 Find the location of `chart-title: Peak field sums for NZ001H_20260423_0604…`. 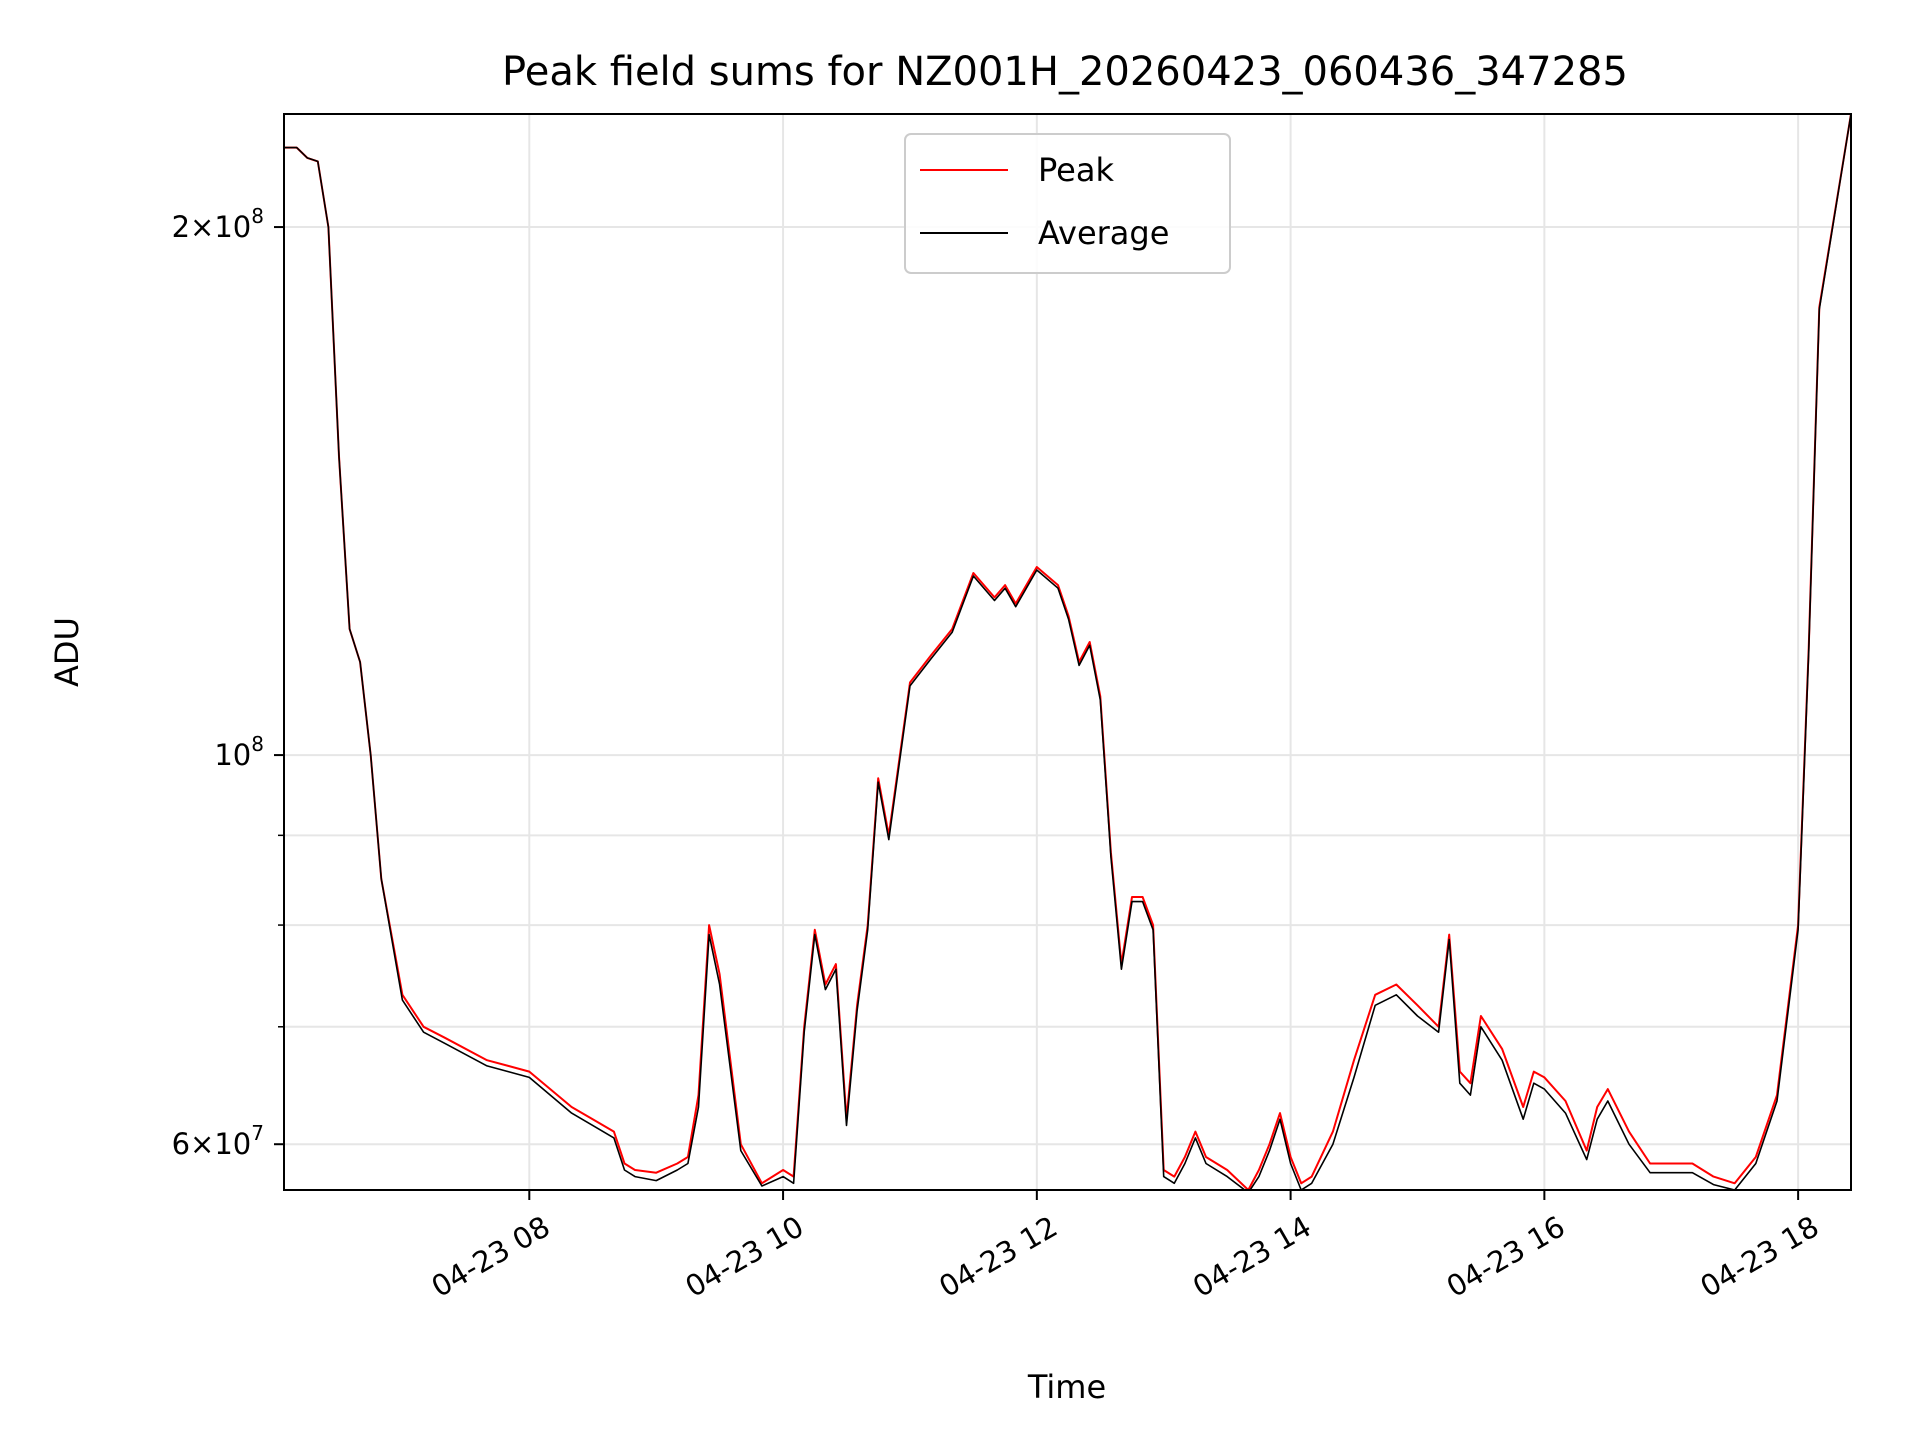

chart-title: Peak field sums for NZ001H_20260423_0604… is located at coordinates (1065, 72).